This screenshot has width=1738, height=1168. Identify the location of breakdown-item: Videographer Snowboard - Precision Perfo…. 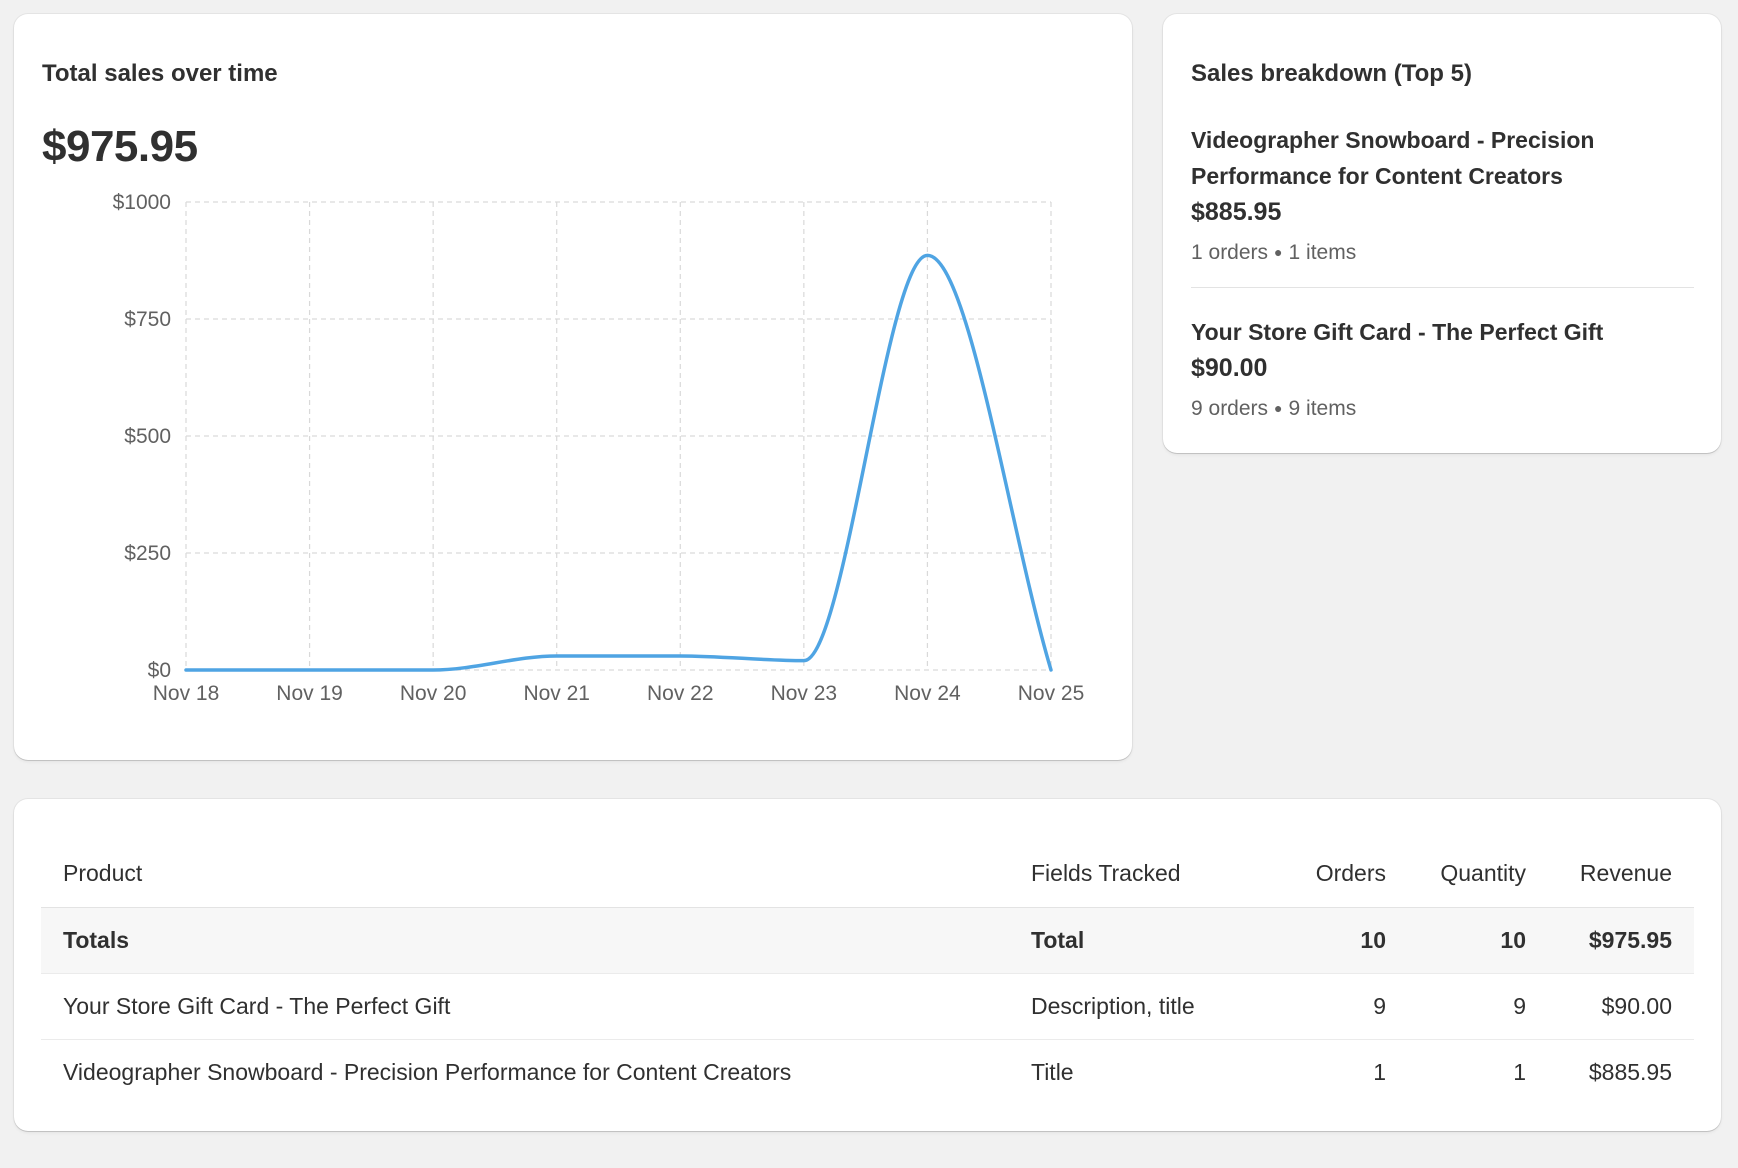
(1442, 204).